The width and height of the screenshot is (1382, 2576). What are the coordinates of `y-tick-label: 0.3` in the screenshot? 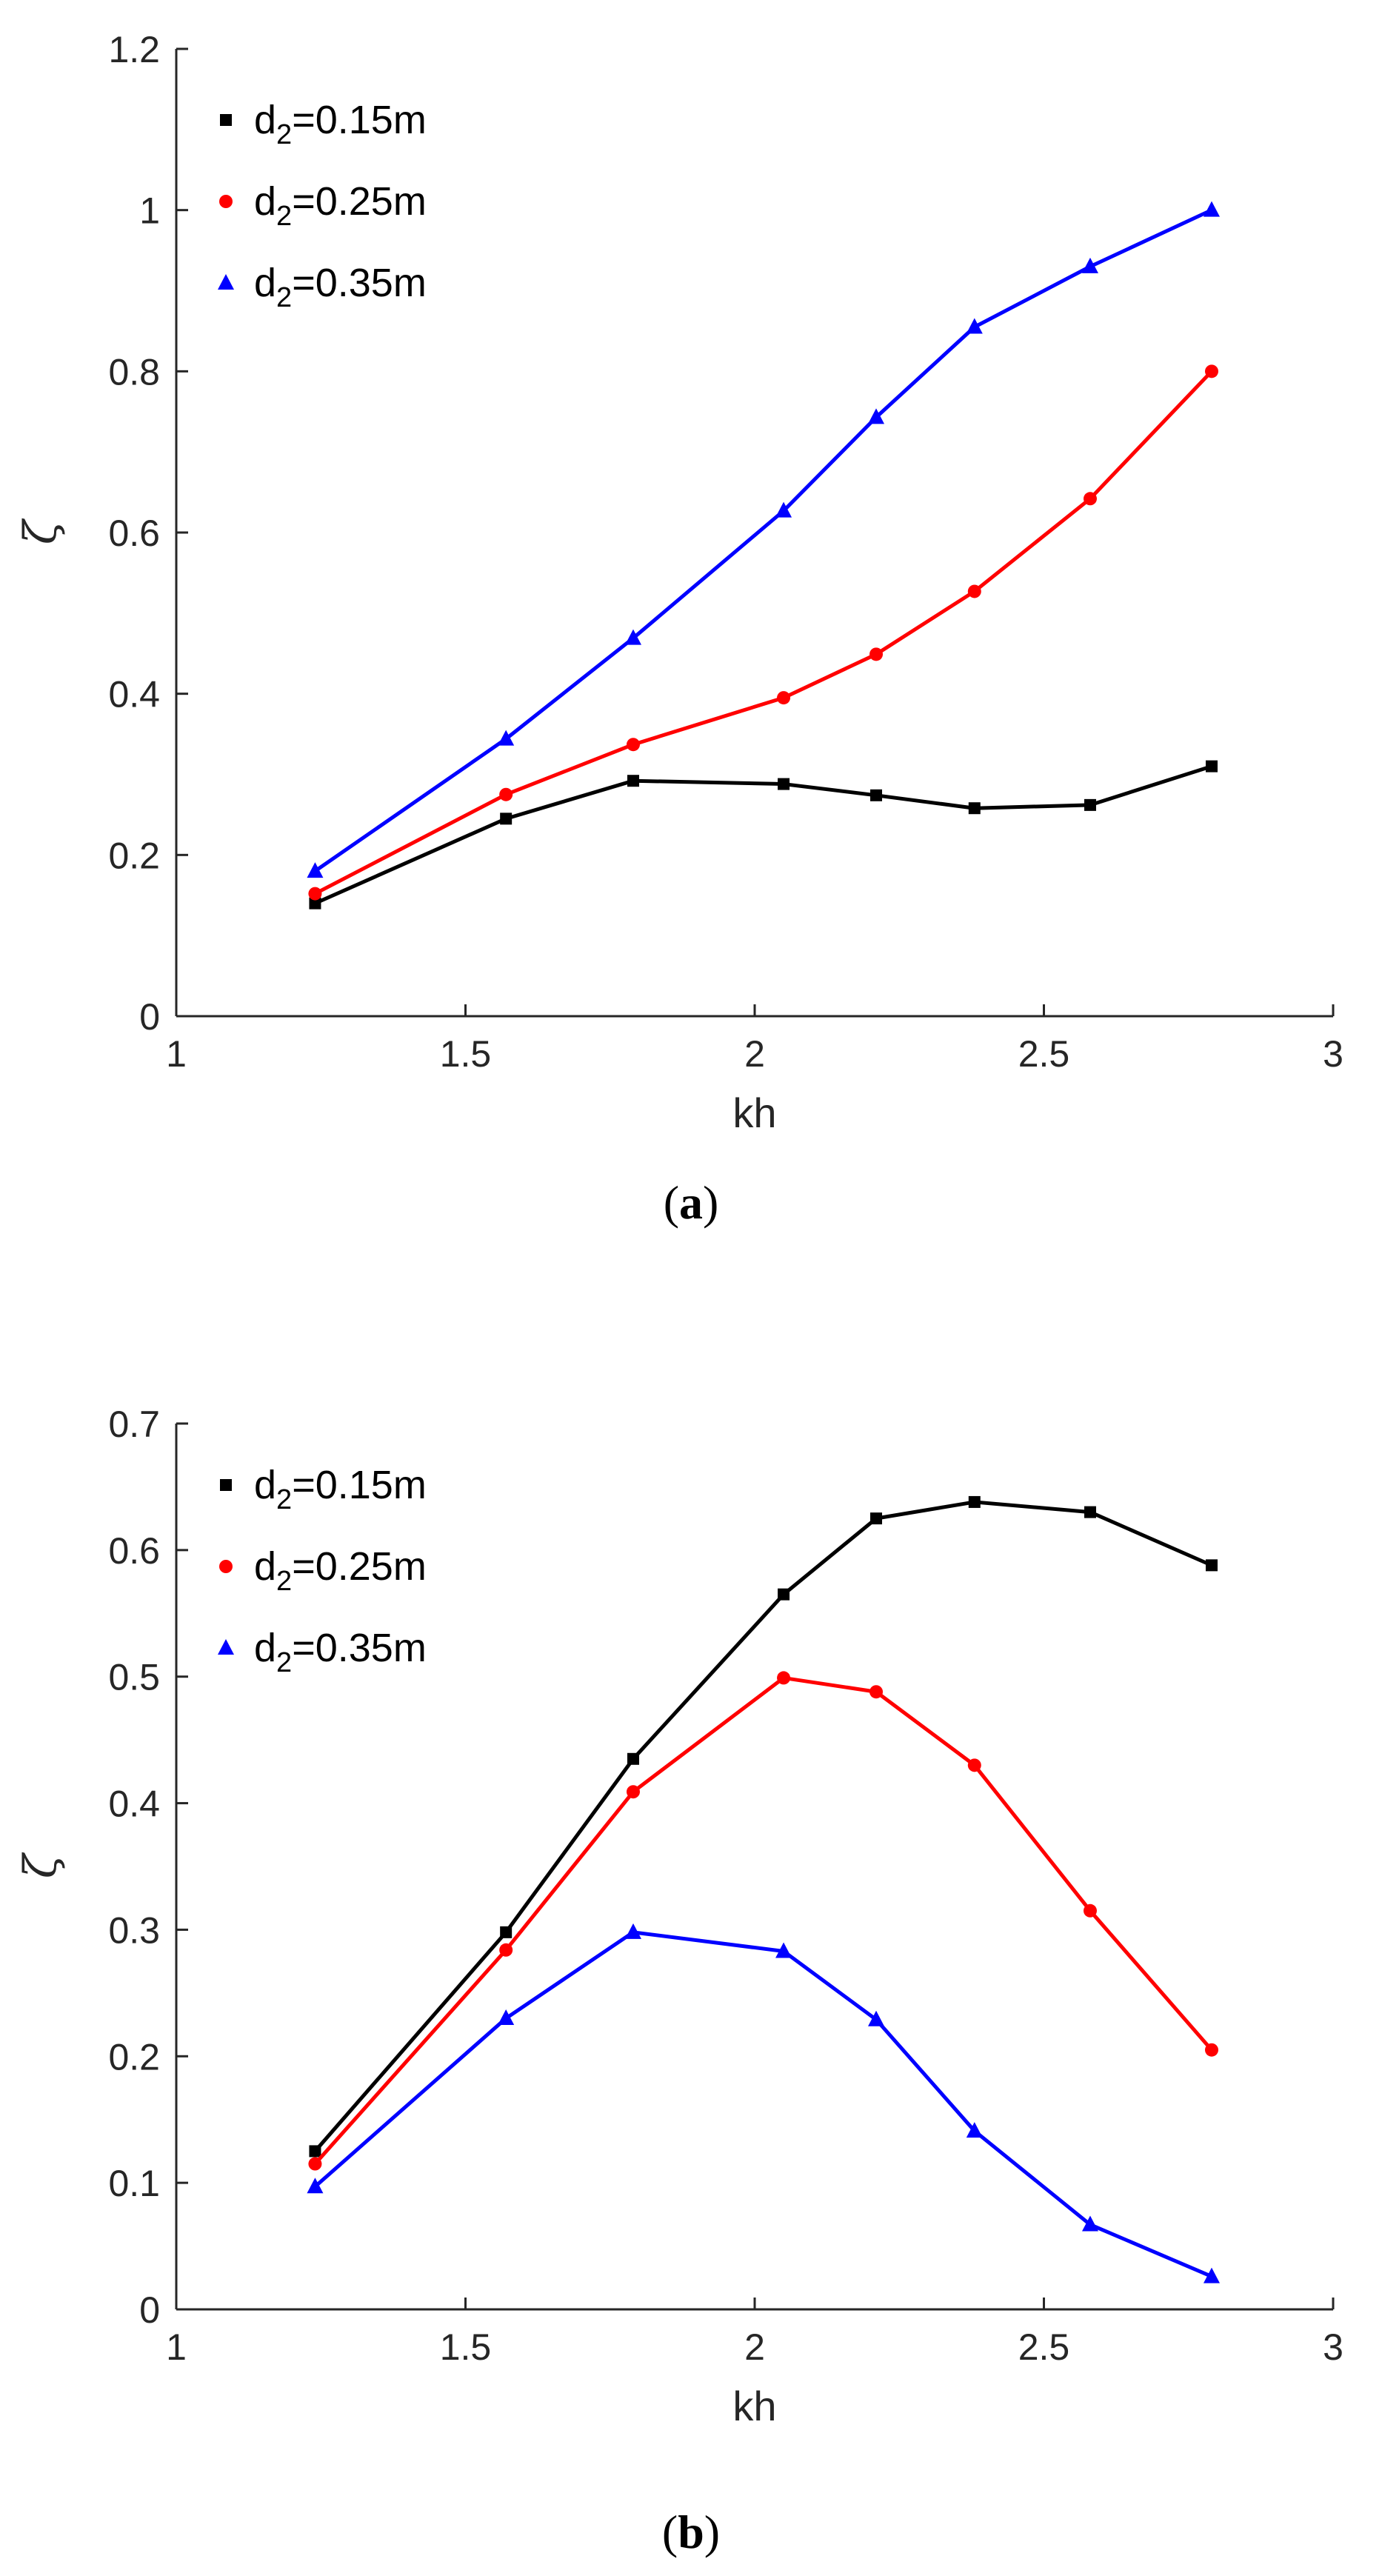 It's located at (134, 1930).